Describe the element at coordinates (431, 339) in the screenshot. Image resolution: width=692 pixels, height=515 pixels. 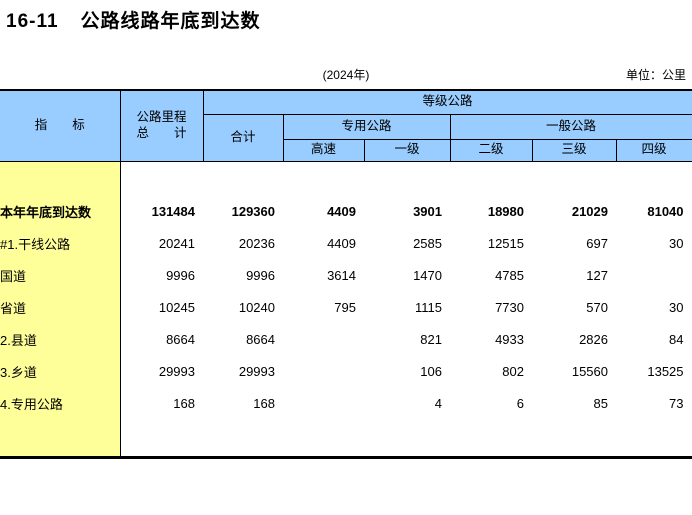
I see `value-cell: 821` at that location.